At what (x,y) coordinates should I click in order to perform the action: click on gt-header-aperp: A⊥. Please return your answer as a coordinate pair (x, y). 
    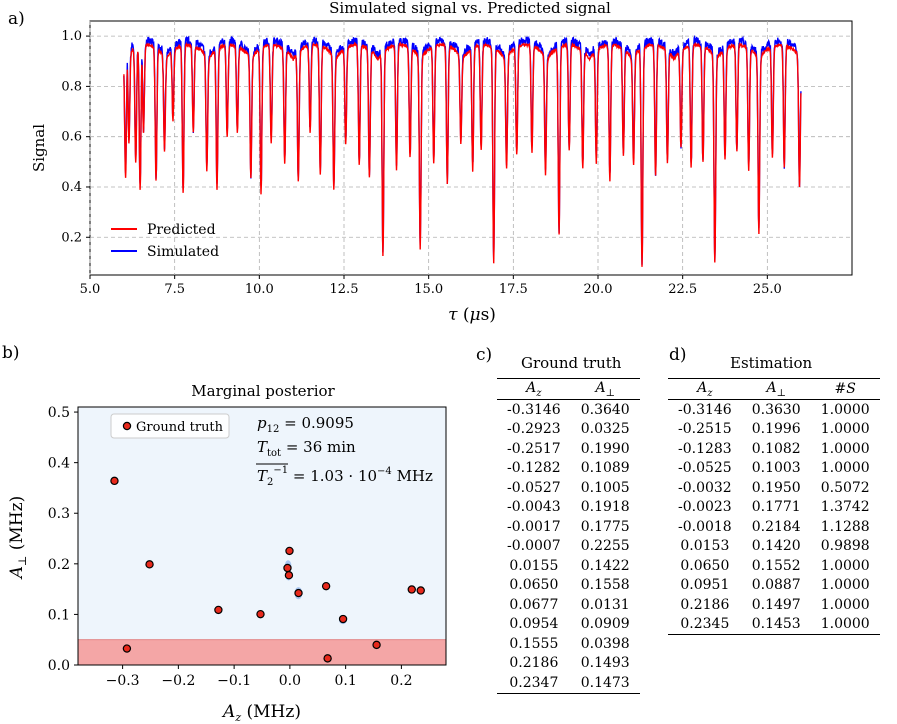
    Looking at the image, I should click on (605, 389).